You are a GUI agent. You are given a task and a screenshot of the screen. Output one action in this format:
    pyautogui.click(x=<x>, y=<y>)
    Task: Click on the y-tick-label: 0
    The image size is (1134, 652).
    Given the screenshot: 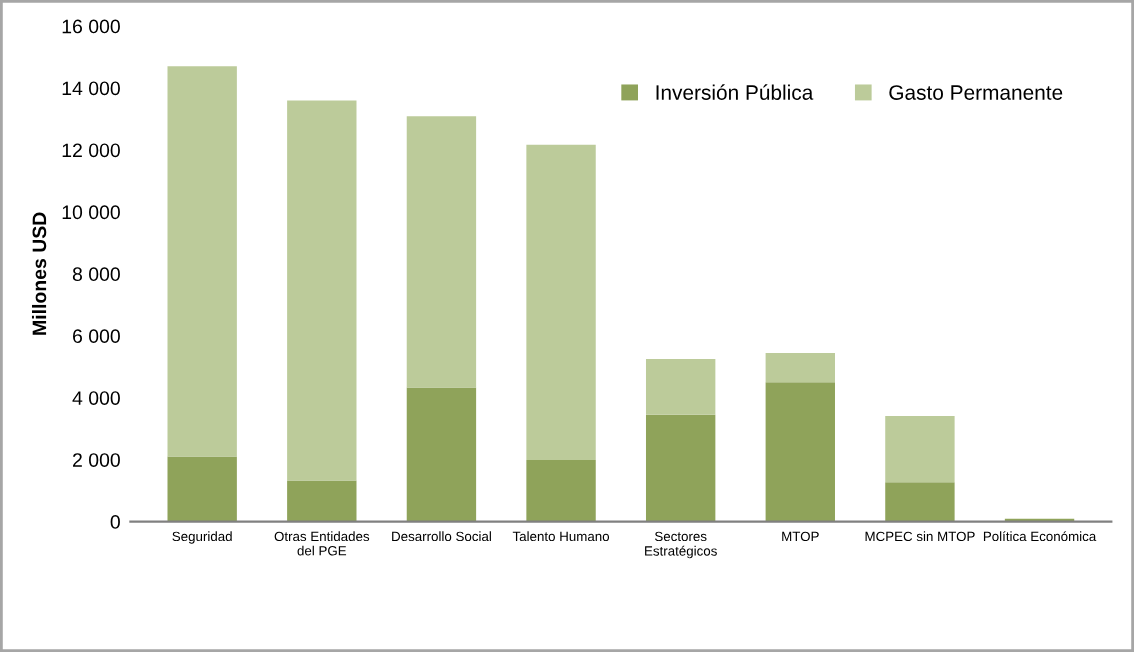 What is the action you would take?
    pyautogui.click(x=115, y=522)
    